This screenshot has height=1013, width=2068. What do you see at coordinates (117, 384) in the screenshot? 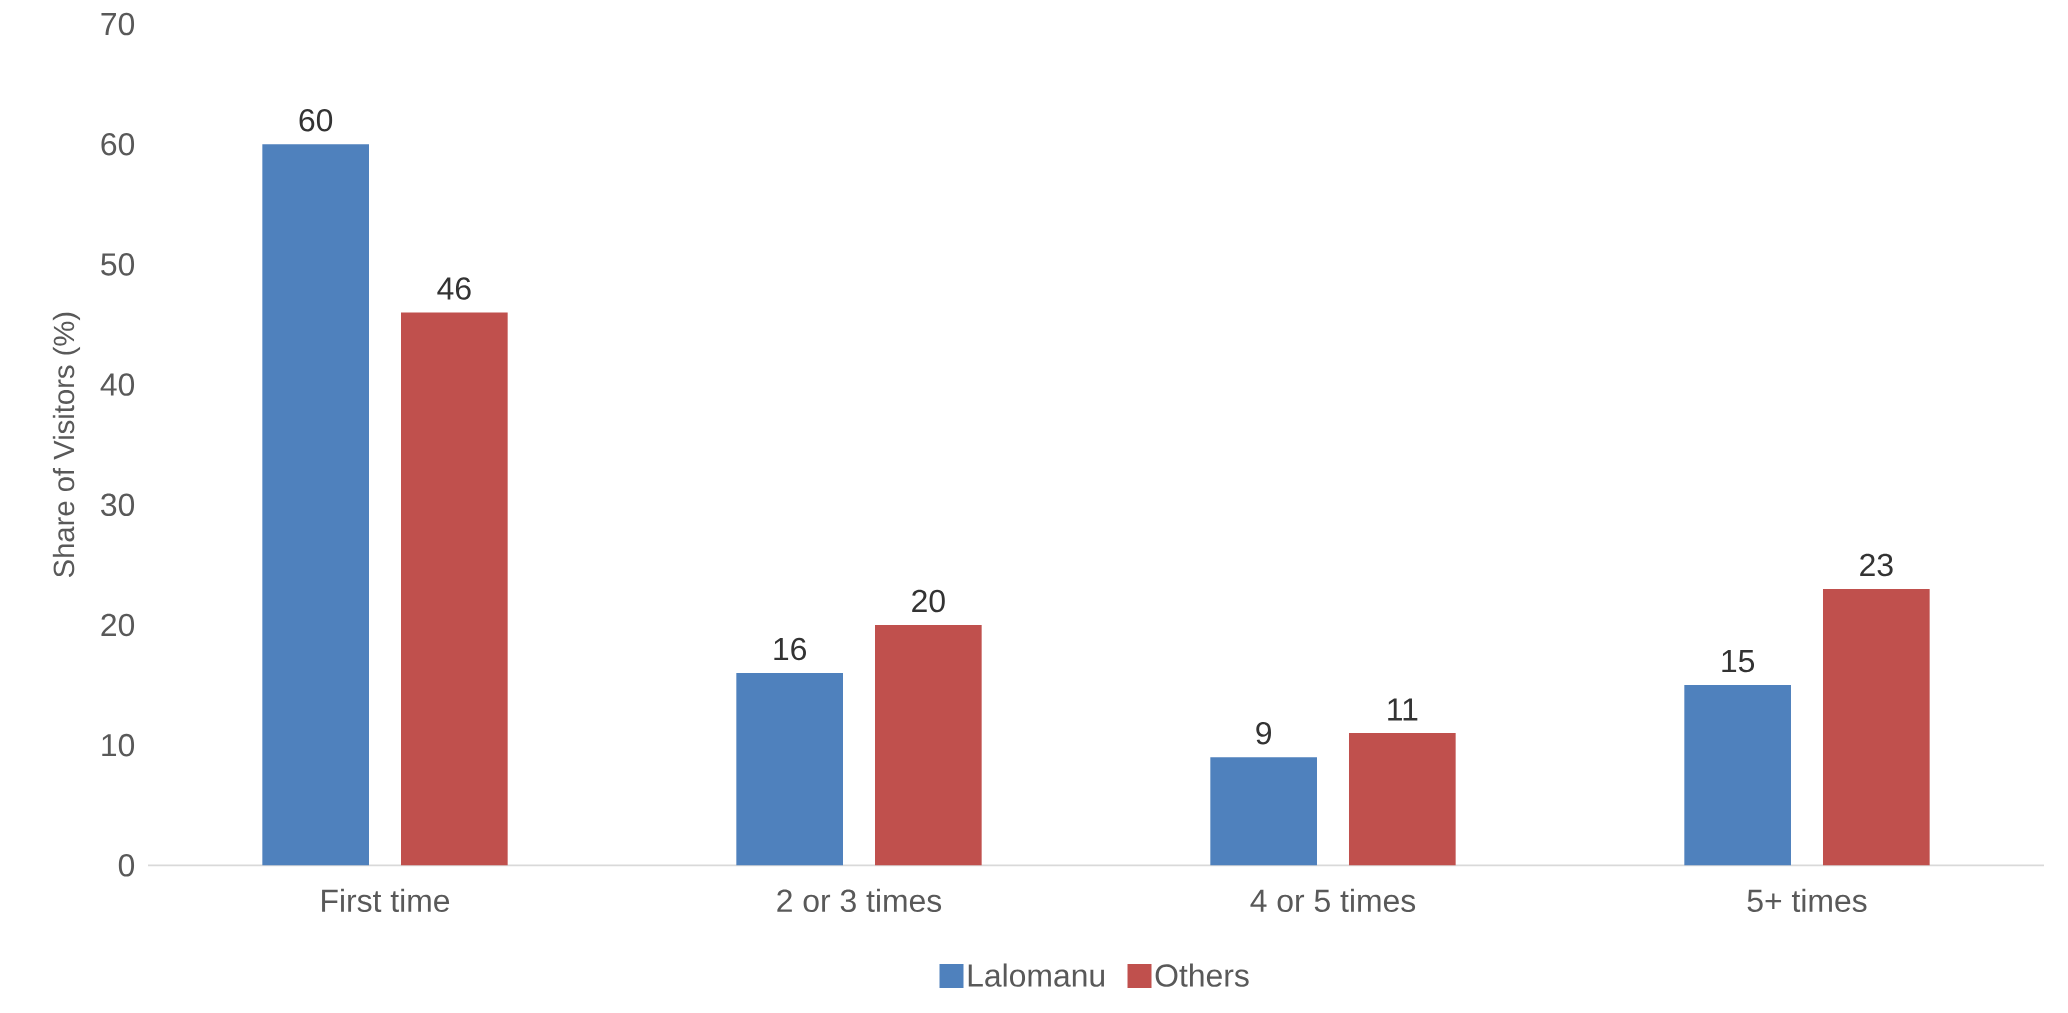
I see `y-tick-label: 40` at bounding box center [117, 384].